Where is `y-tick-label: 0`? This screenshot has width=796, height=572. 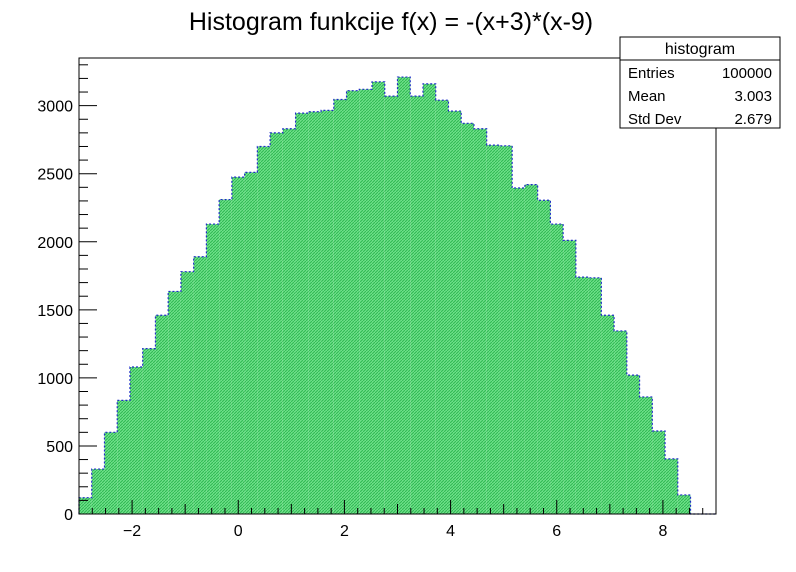 y-tick-label: 0 is located at coordinates (68, 515).